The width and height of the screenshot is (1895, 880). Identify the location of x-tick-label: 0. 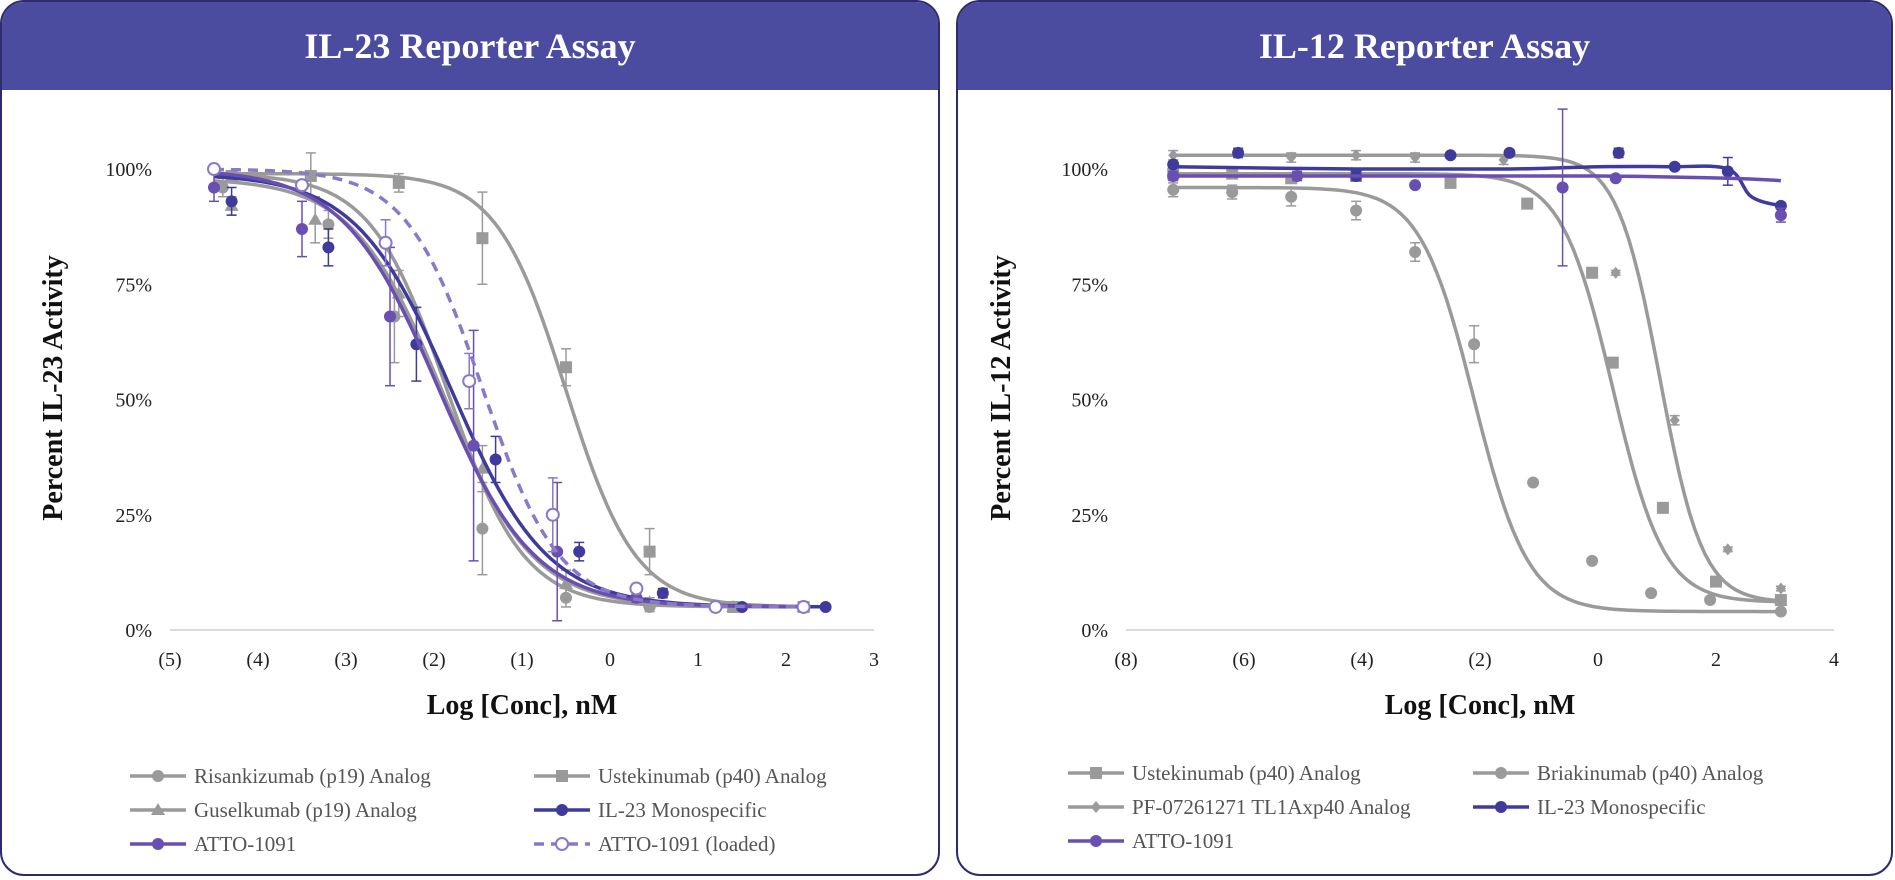
(1598, 660).